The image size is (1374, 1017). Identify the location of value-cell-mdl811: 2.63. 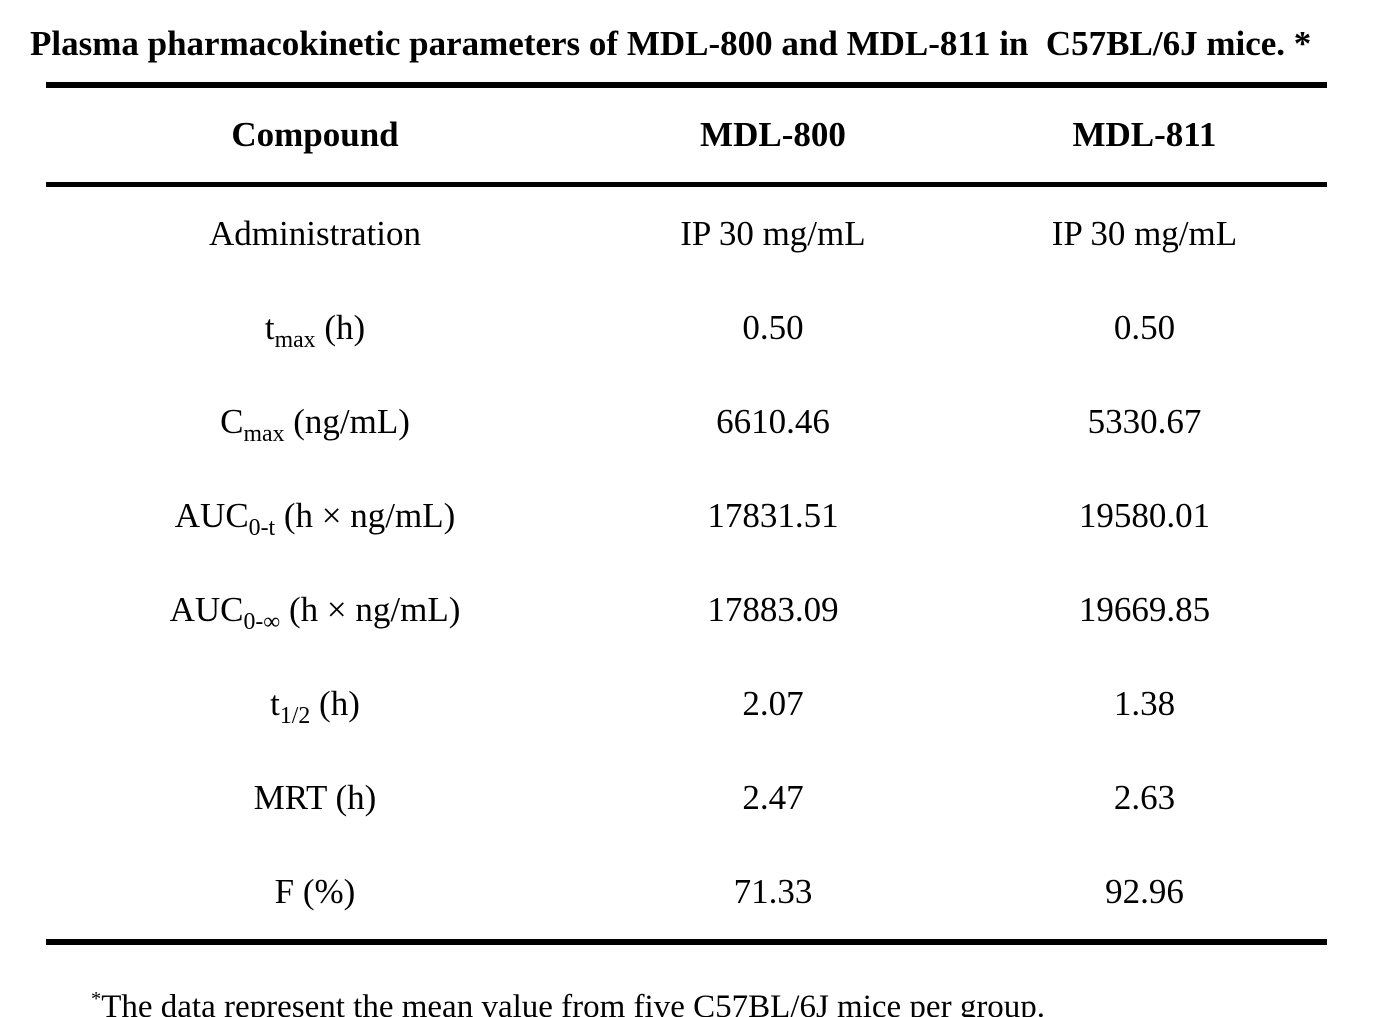
(1144, 797).